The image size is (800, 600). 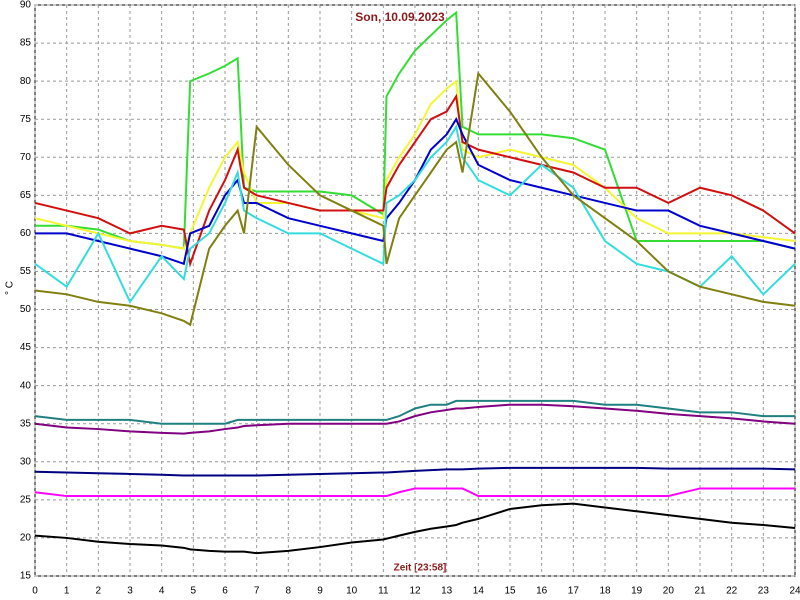 I want to click on y-tick-label: 55, so click(x=26, y=271).